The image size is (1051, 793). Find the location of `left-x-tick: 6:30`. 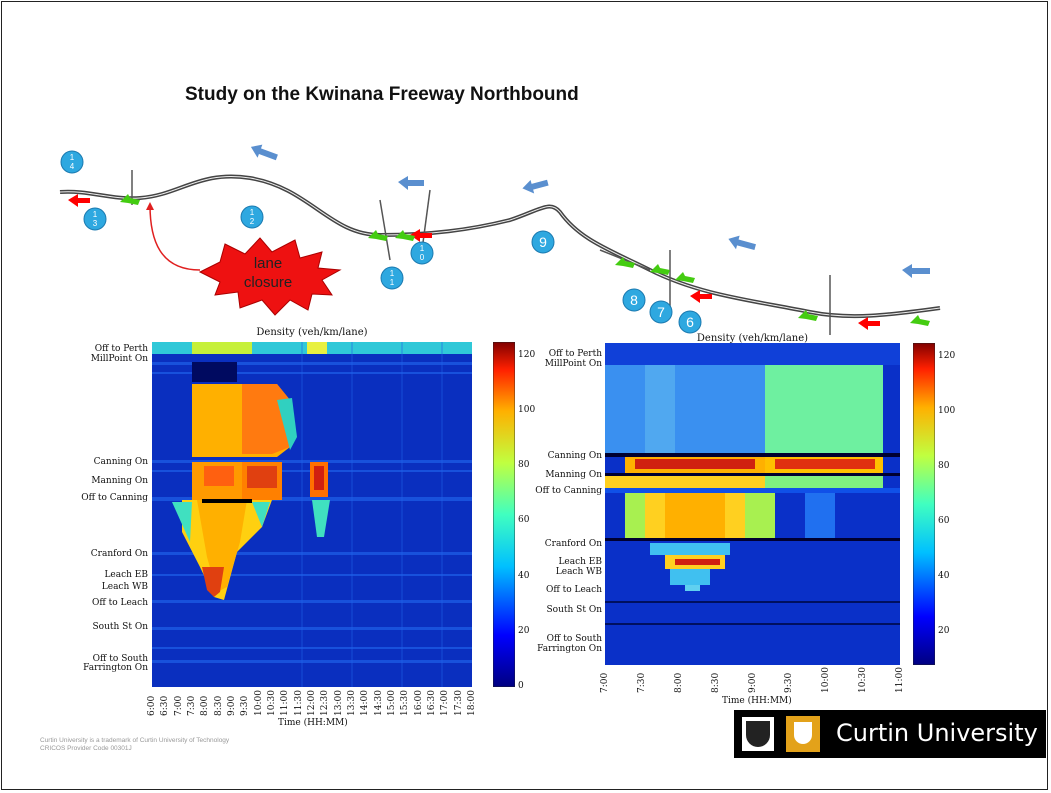

left-x-tick: 6:30 is located at coordinates (165, 705).